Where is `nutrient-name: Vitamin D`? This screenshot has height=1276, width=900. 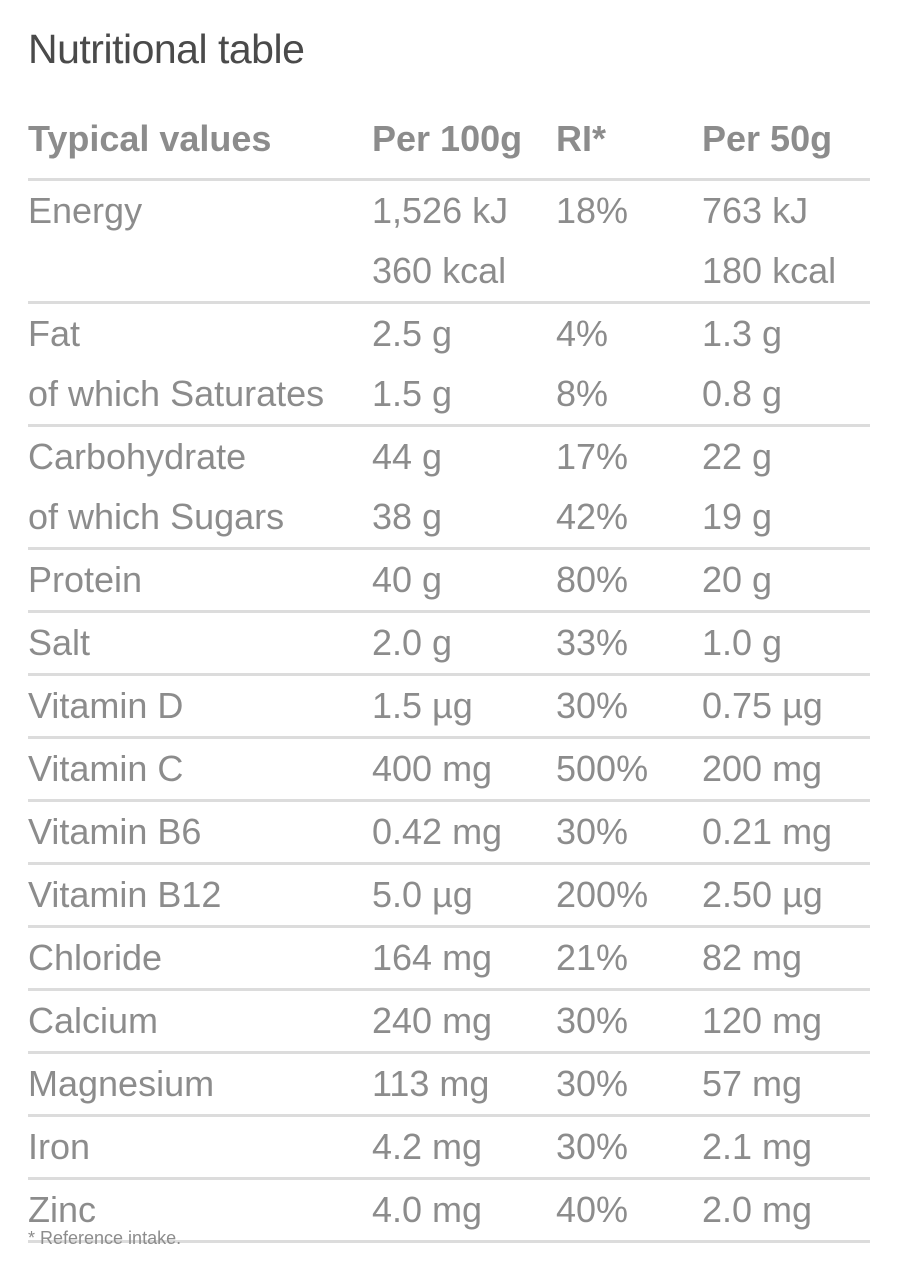 nutrient-name: Vitamin D is located at coordinates (106, 705).